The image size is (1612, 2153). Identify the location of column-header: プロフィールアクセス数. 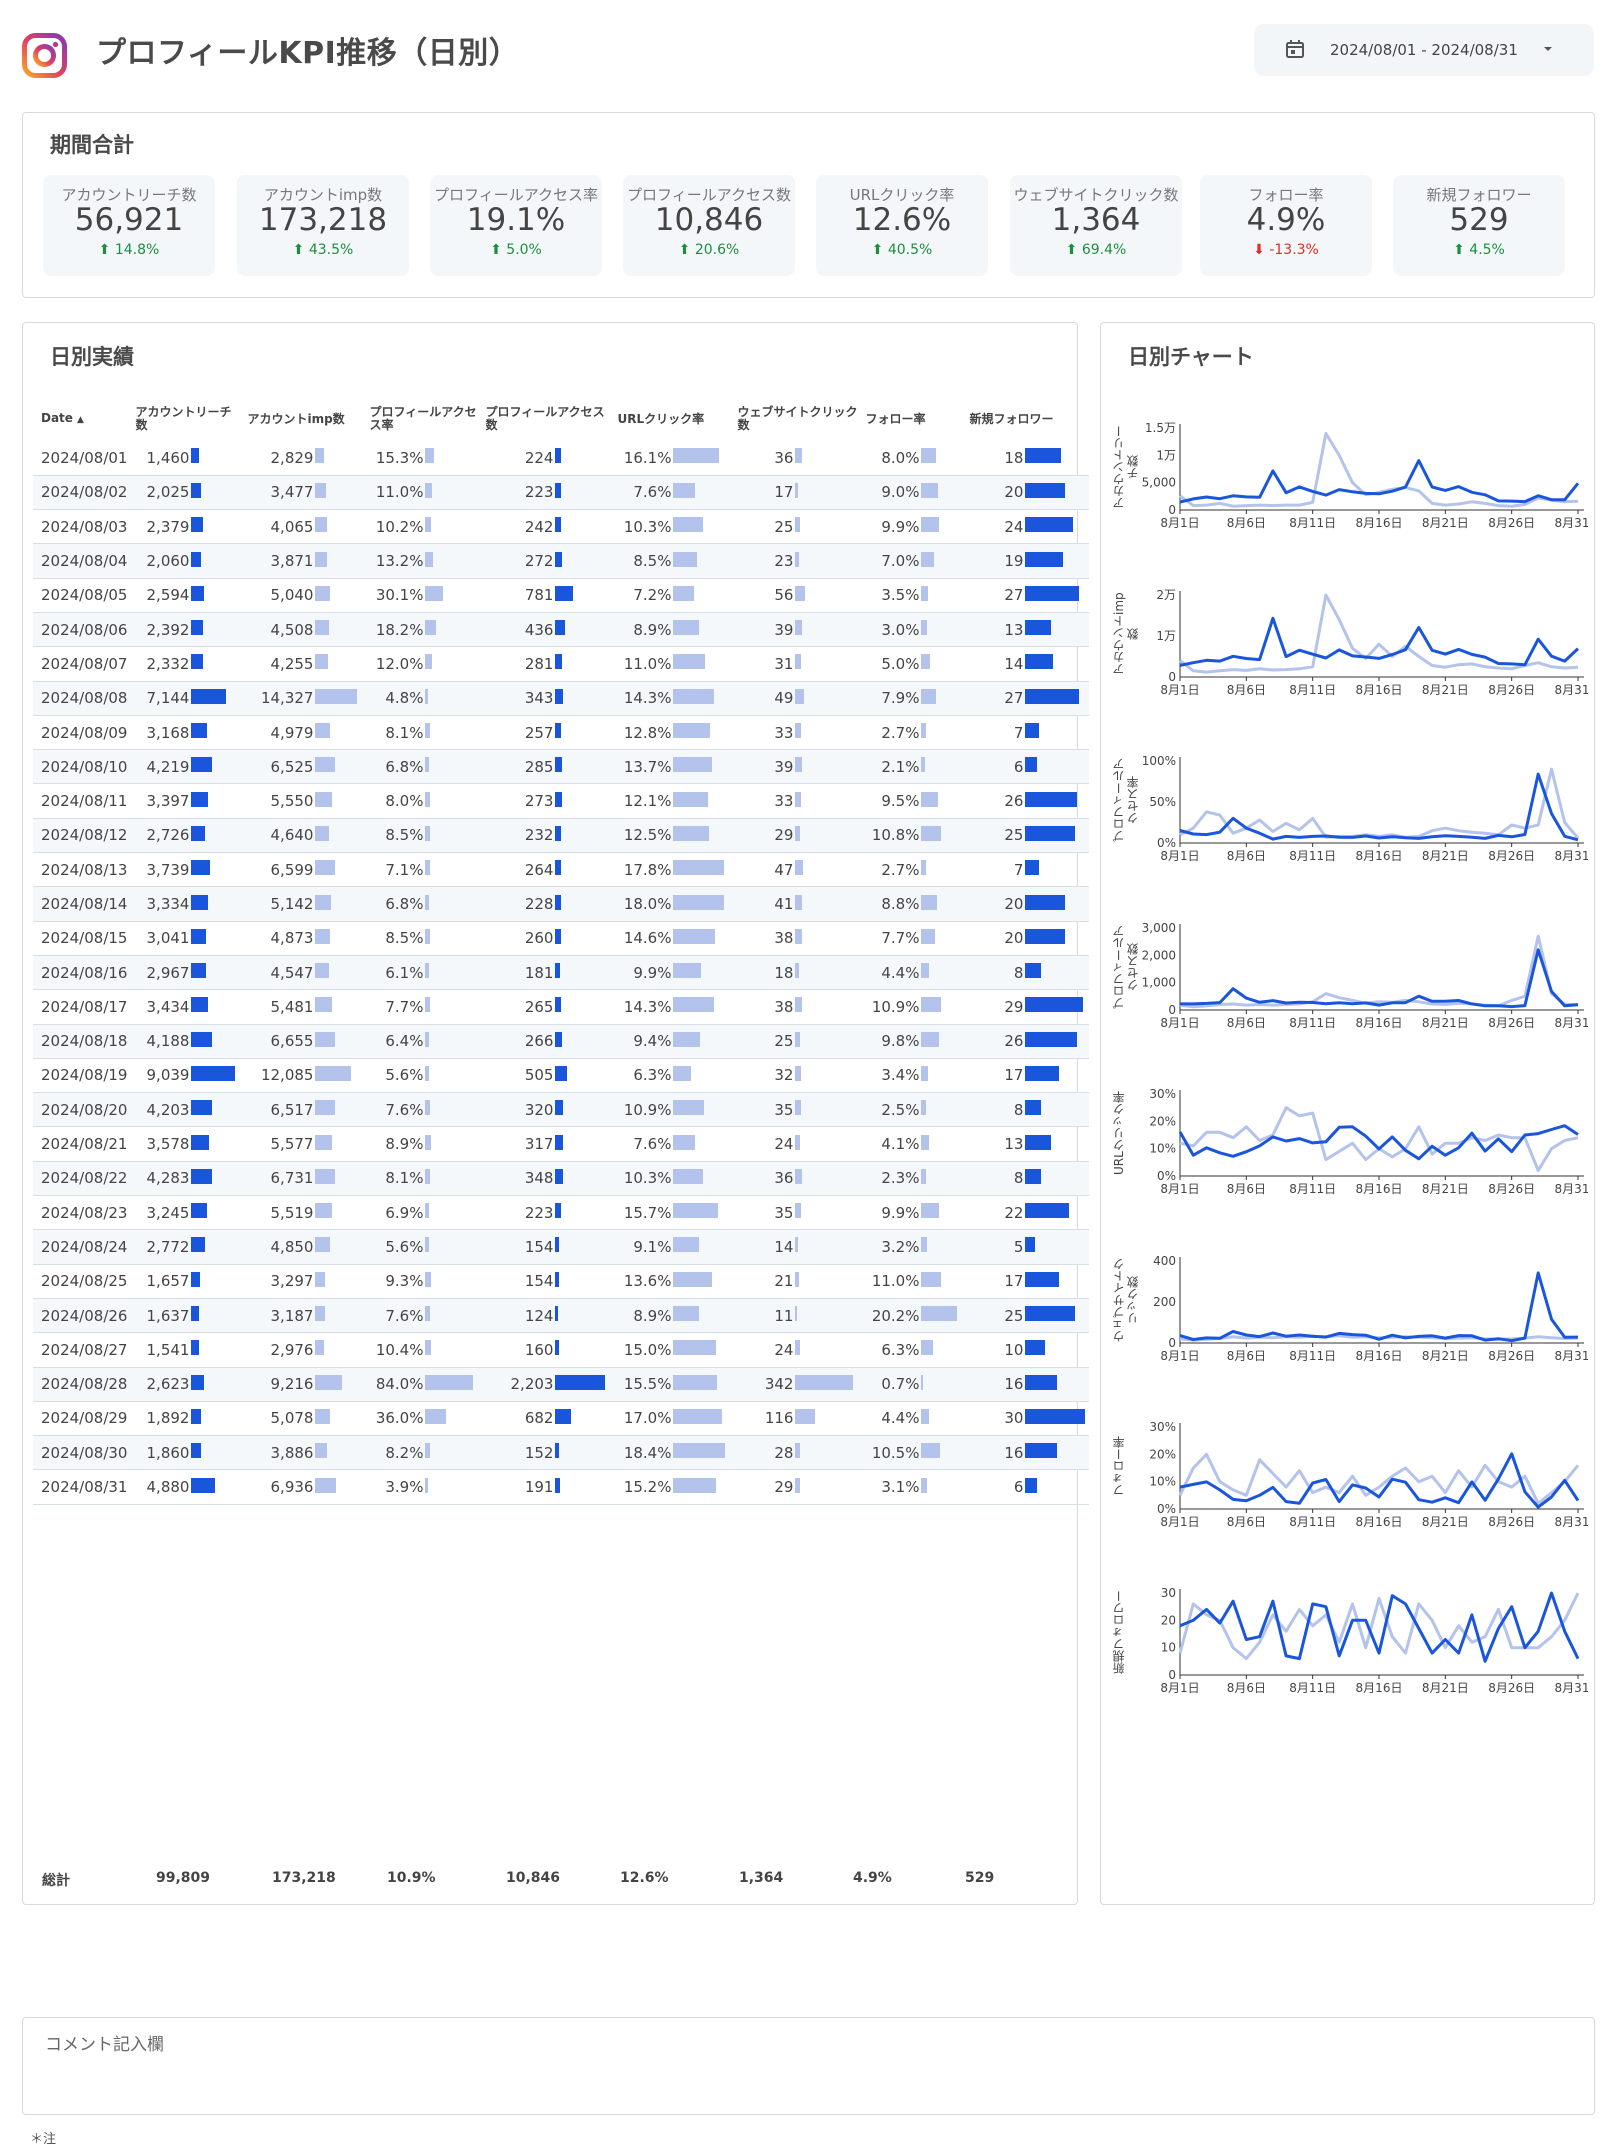
(543, 419).